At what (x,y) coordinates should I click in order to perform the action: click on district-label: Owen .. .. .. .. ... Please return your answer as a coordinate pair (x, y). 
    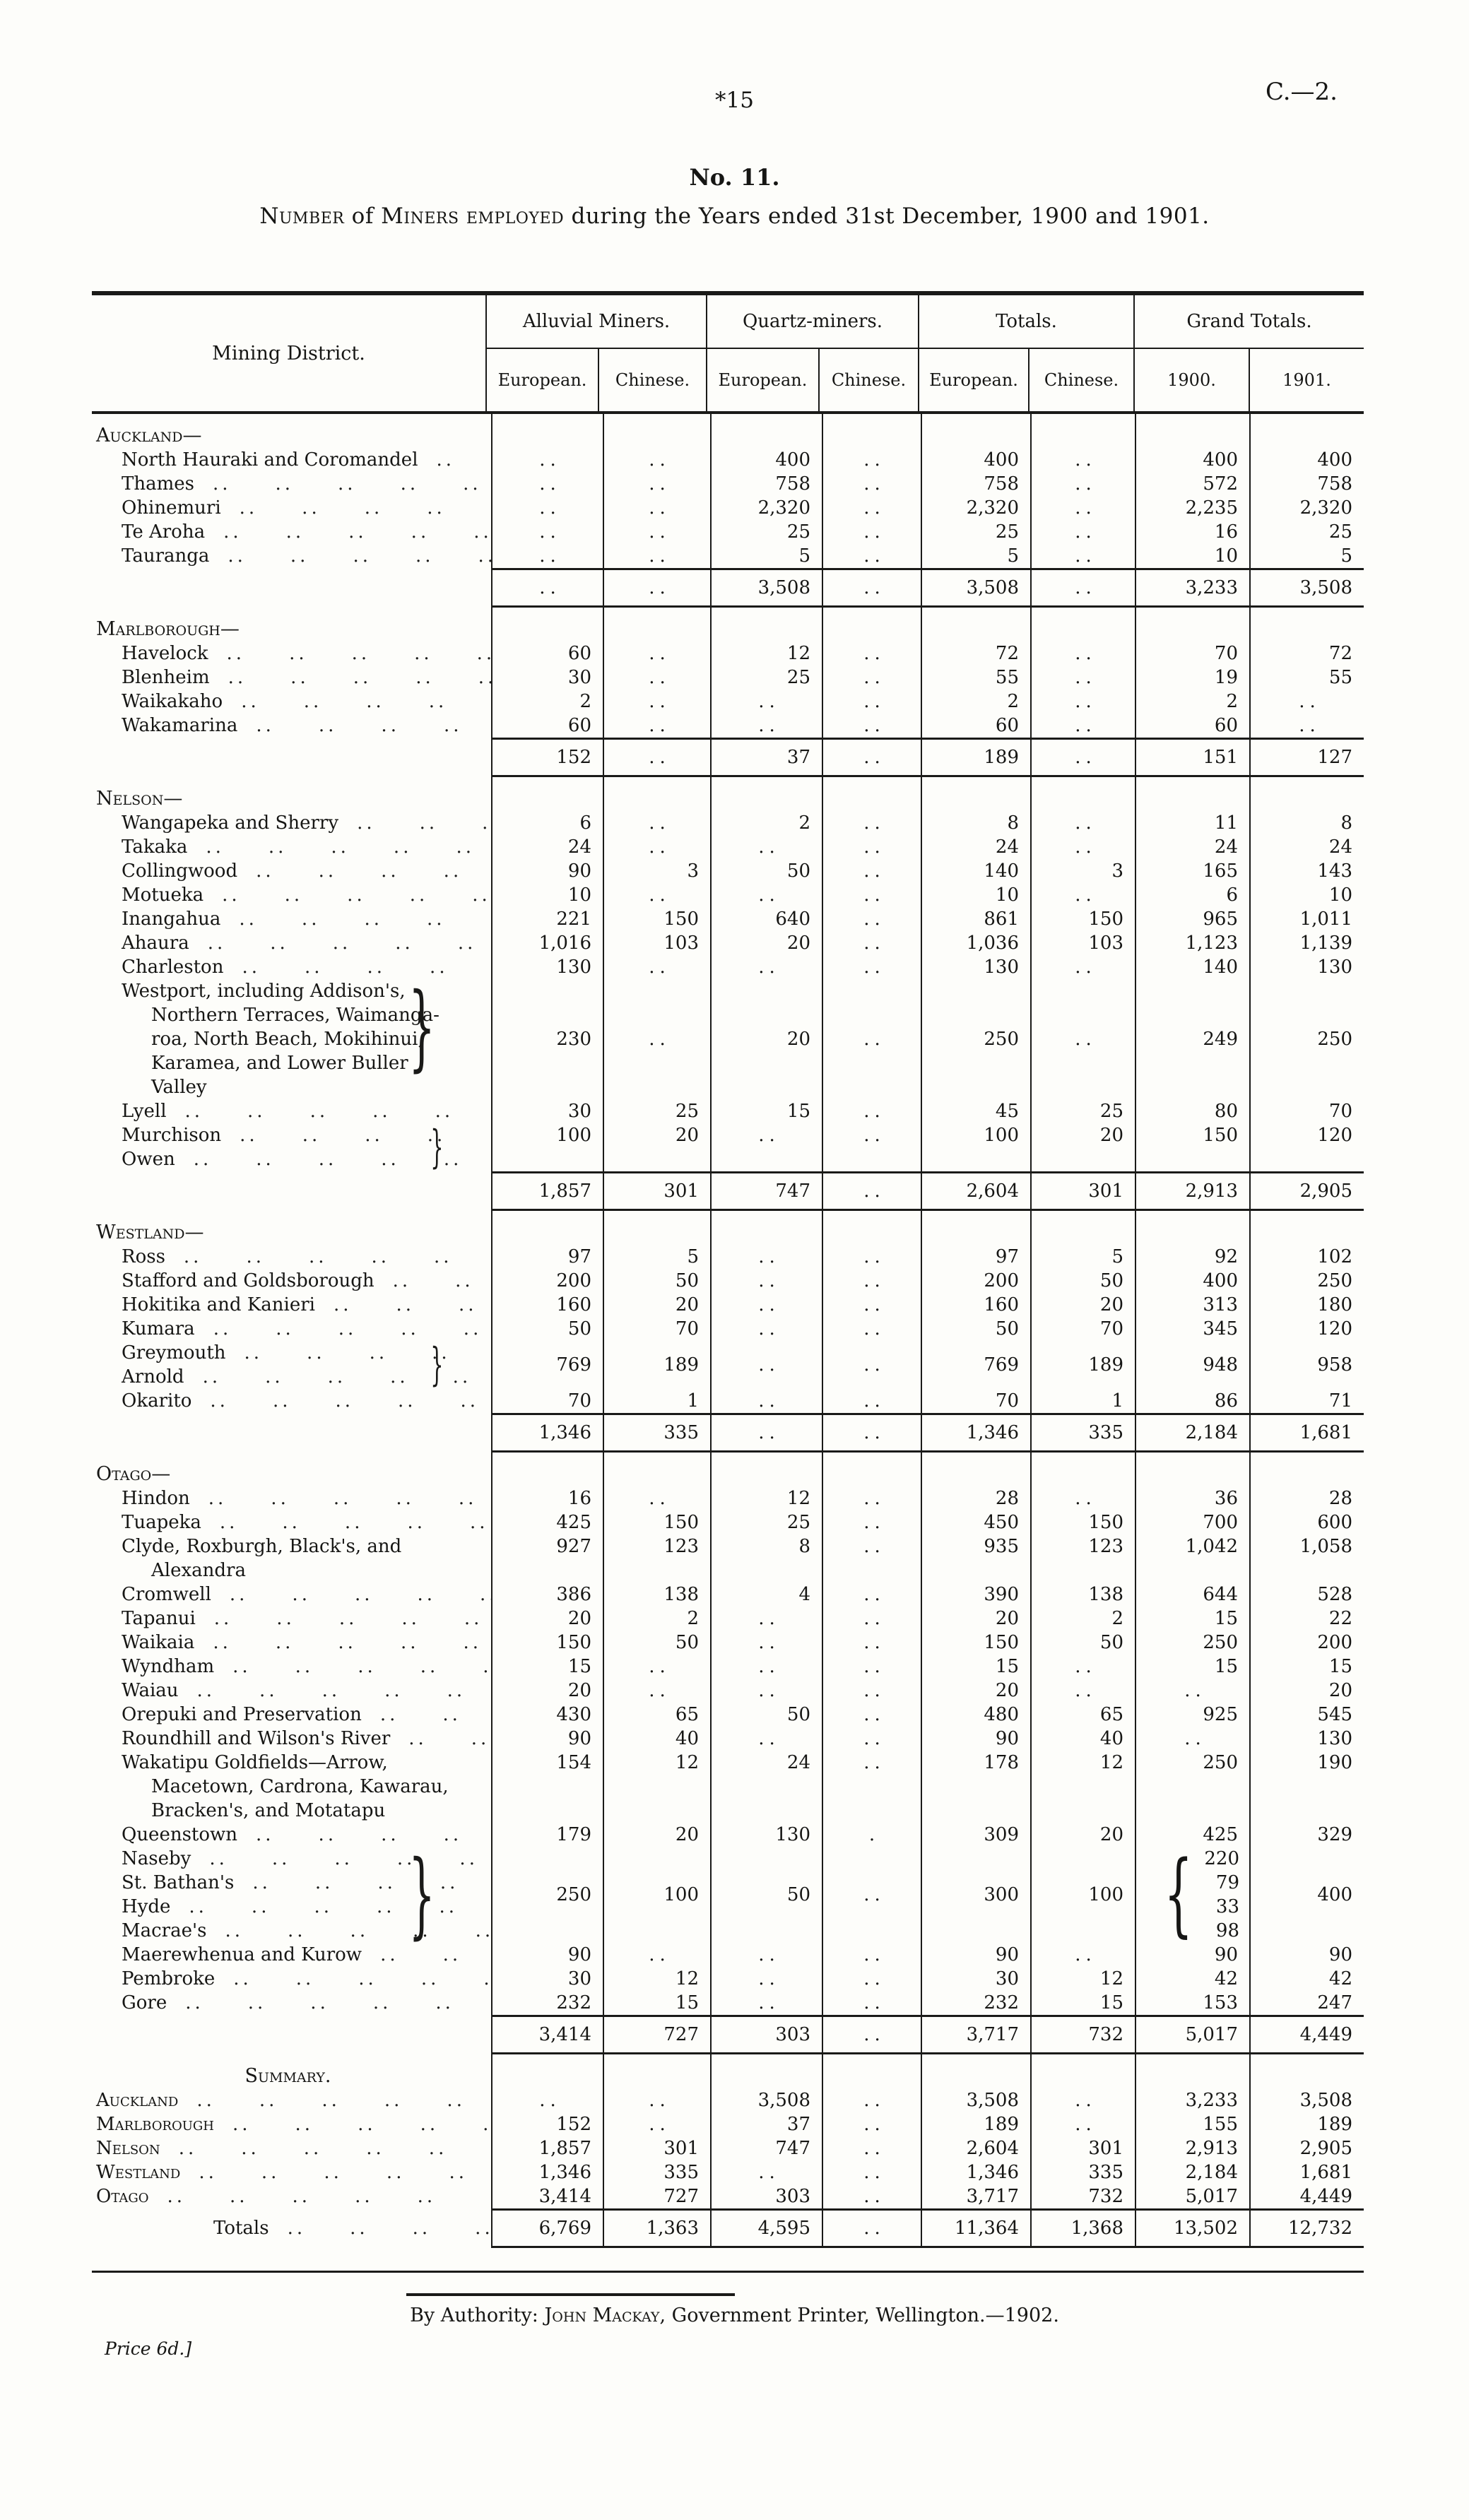
    Looking at the image, I should click on (288, 1159).